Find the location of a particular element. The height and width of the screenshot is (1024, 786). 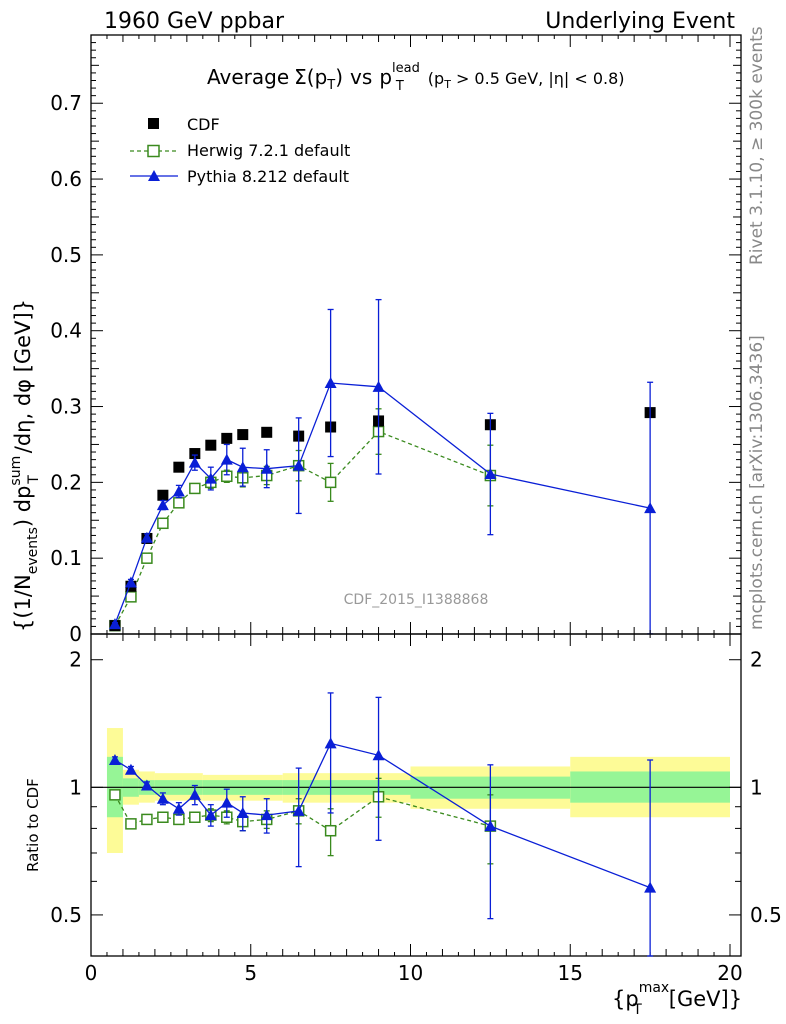

rivet-label: Rivet 3.1.10, ≥ 300k events is located at coordinates (757, 145).